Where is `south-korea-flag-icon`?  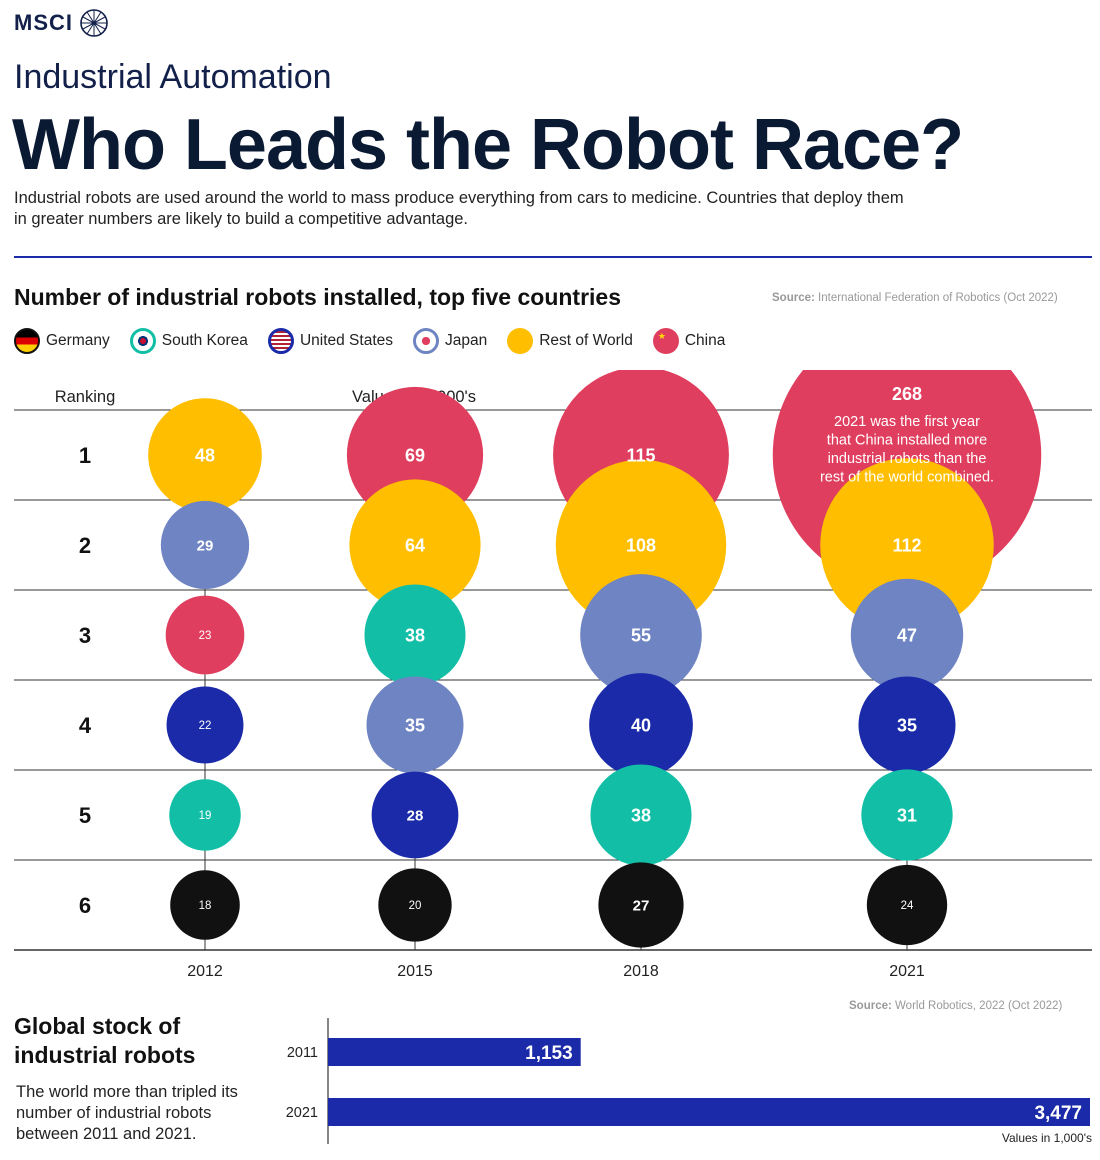
south-korea-flag-icon is located at coordinates (142, 341).